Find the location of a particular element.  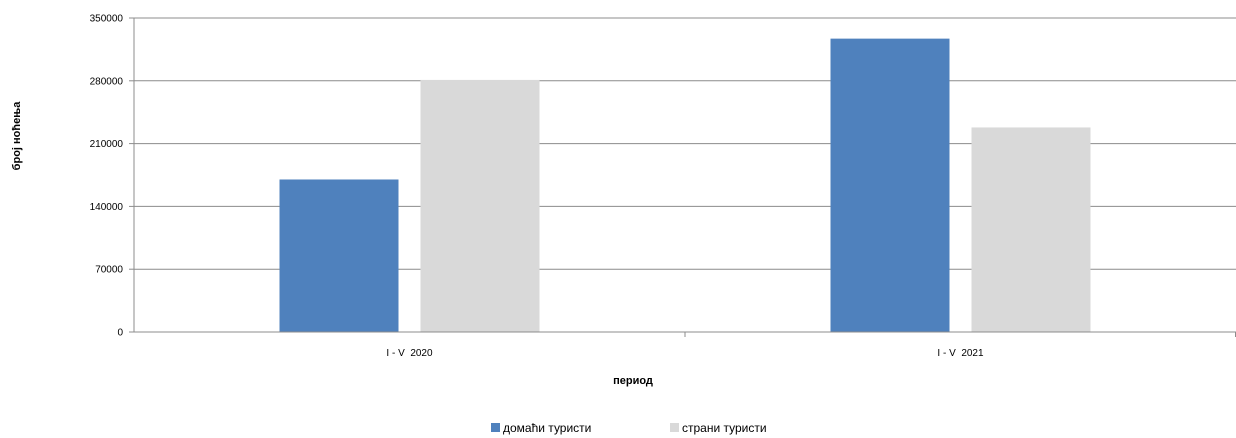

y-tick-label: 140000 is located at coordinates (107, 207).